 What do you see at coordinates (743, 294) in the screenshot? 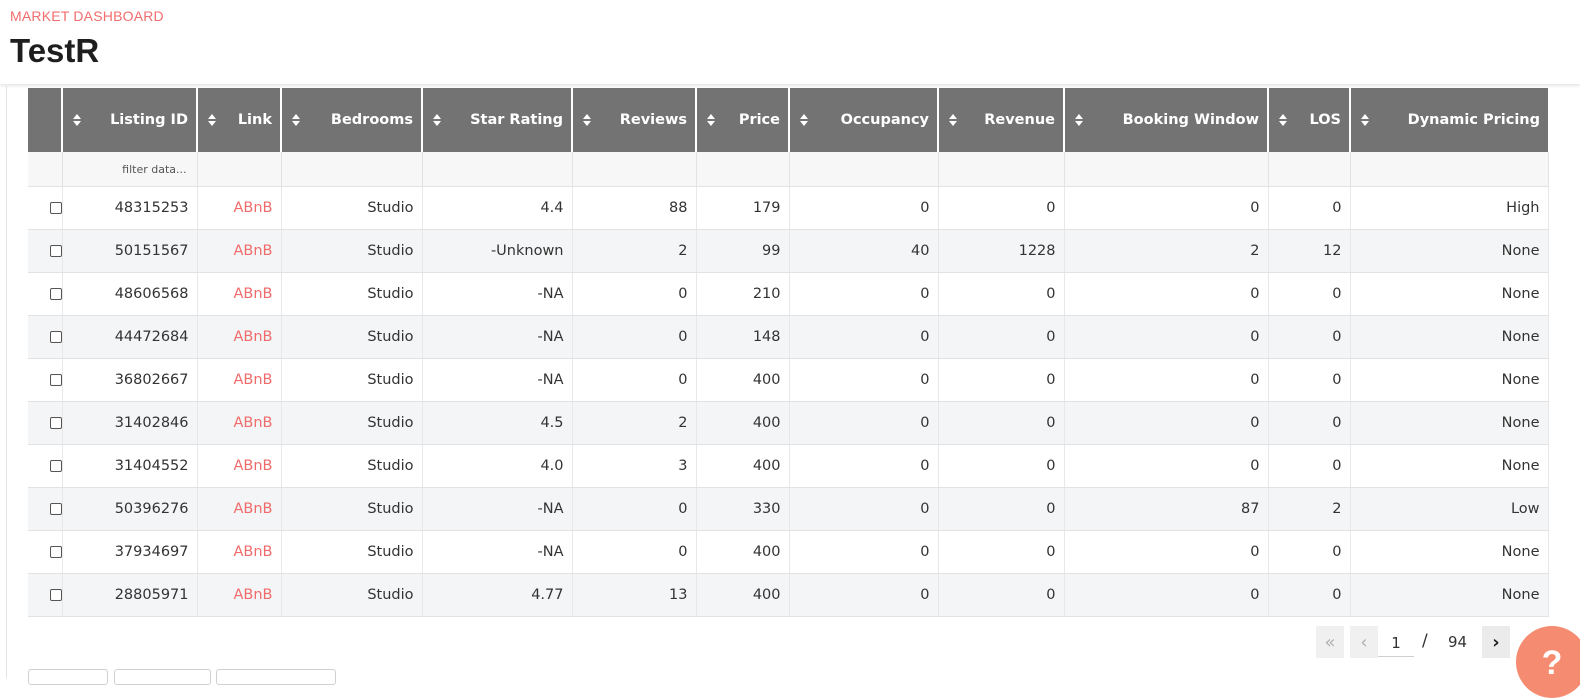
I see `cell-price: 210` at bounding box center [743, 294].